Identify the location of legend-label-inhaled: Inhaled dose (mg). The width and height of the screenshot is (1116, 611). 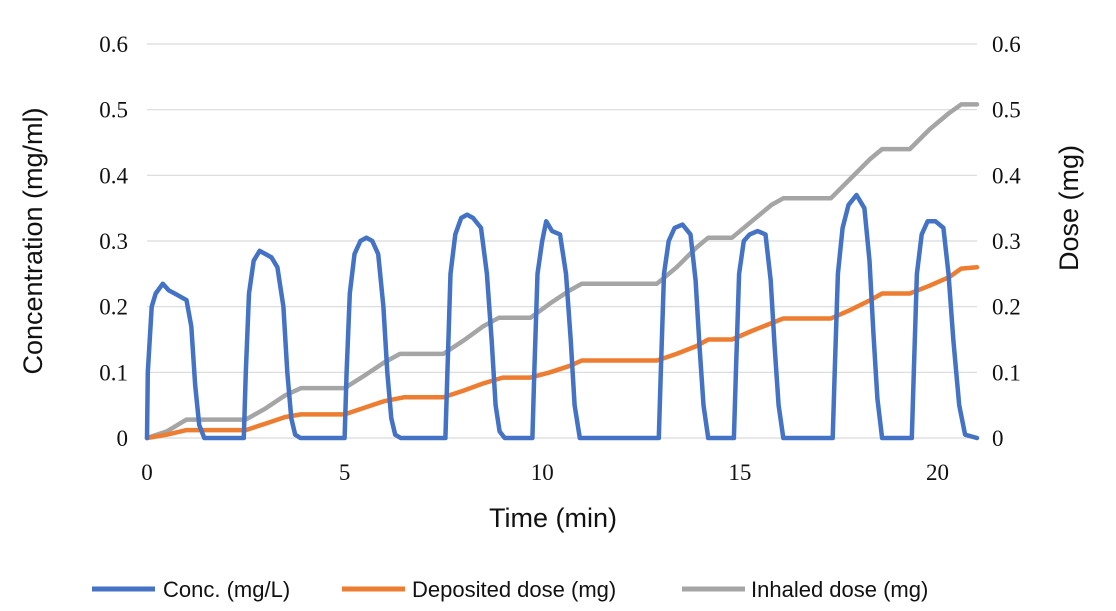
(839, 589).